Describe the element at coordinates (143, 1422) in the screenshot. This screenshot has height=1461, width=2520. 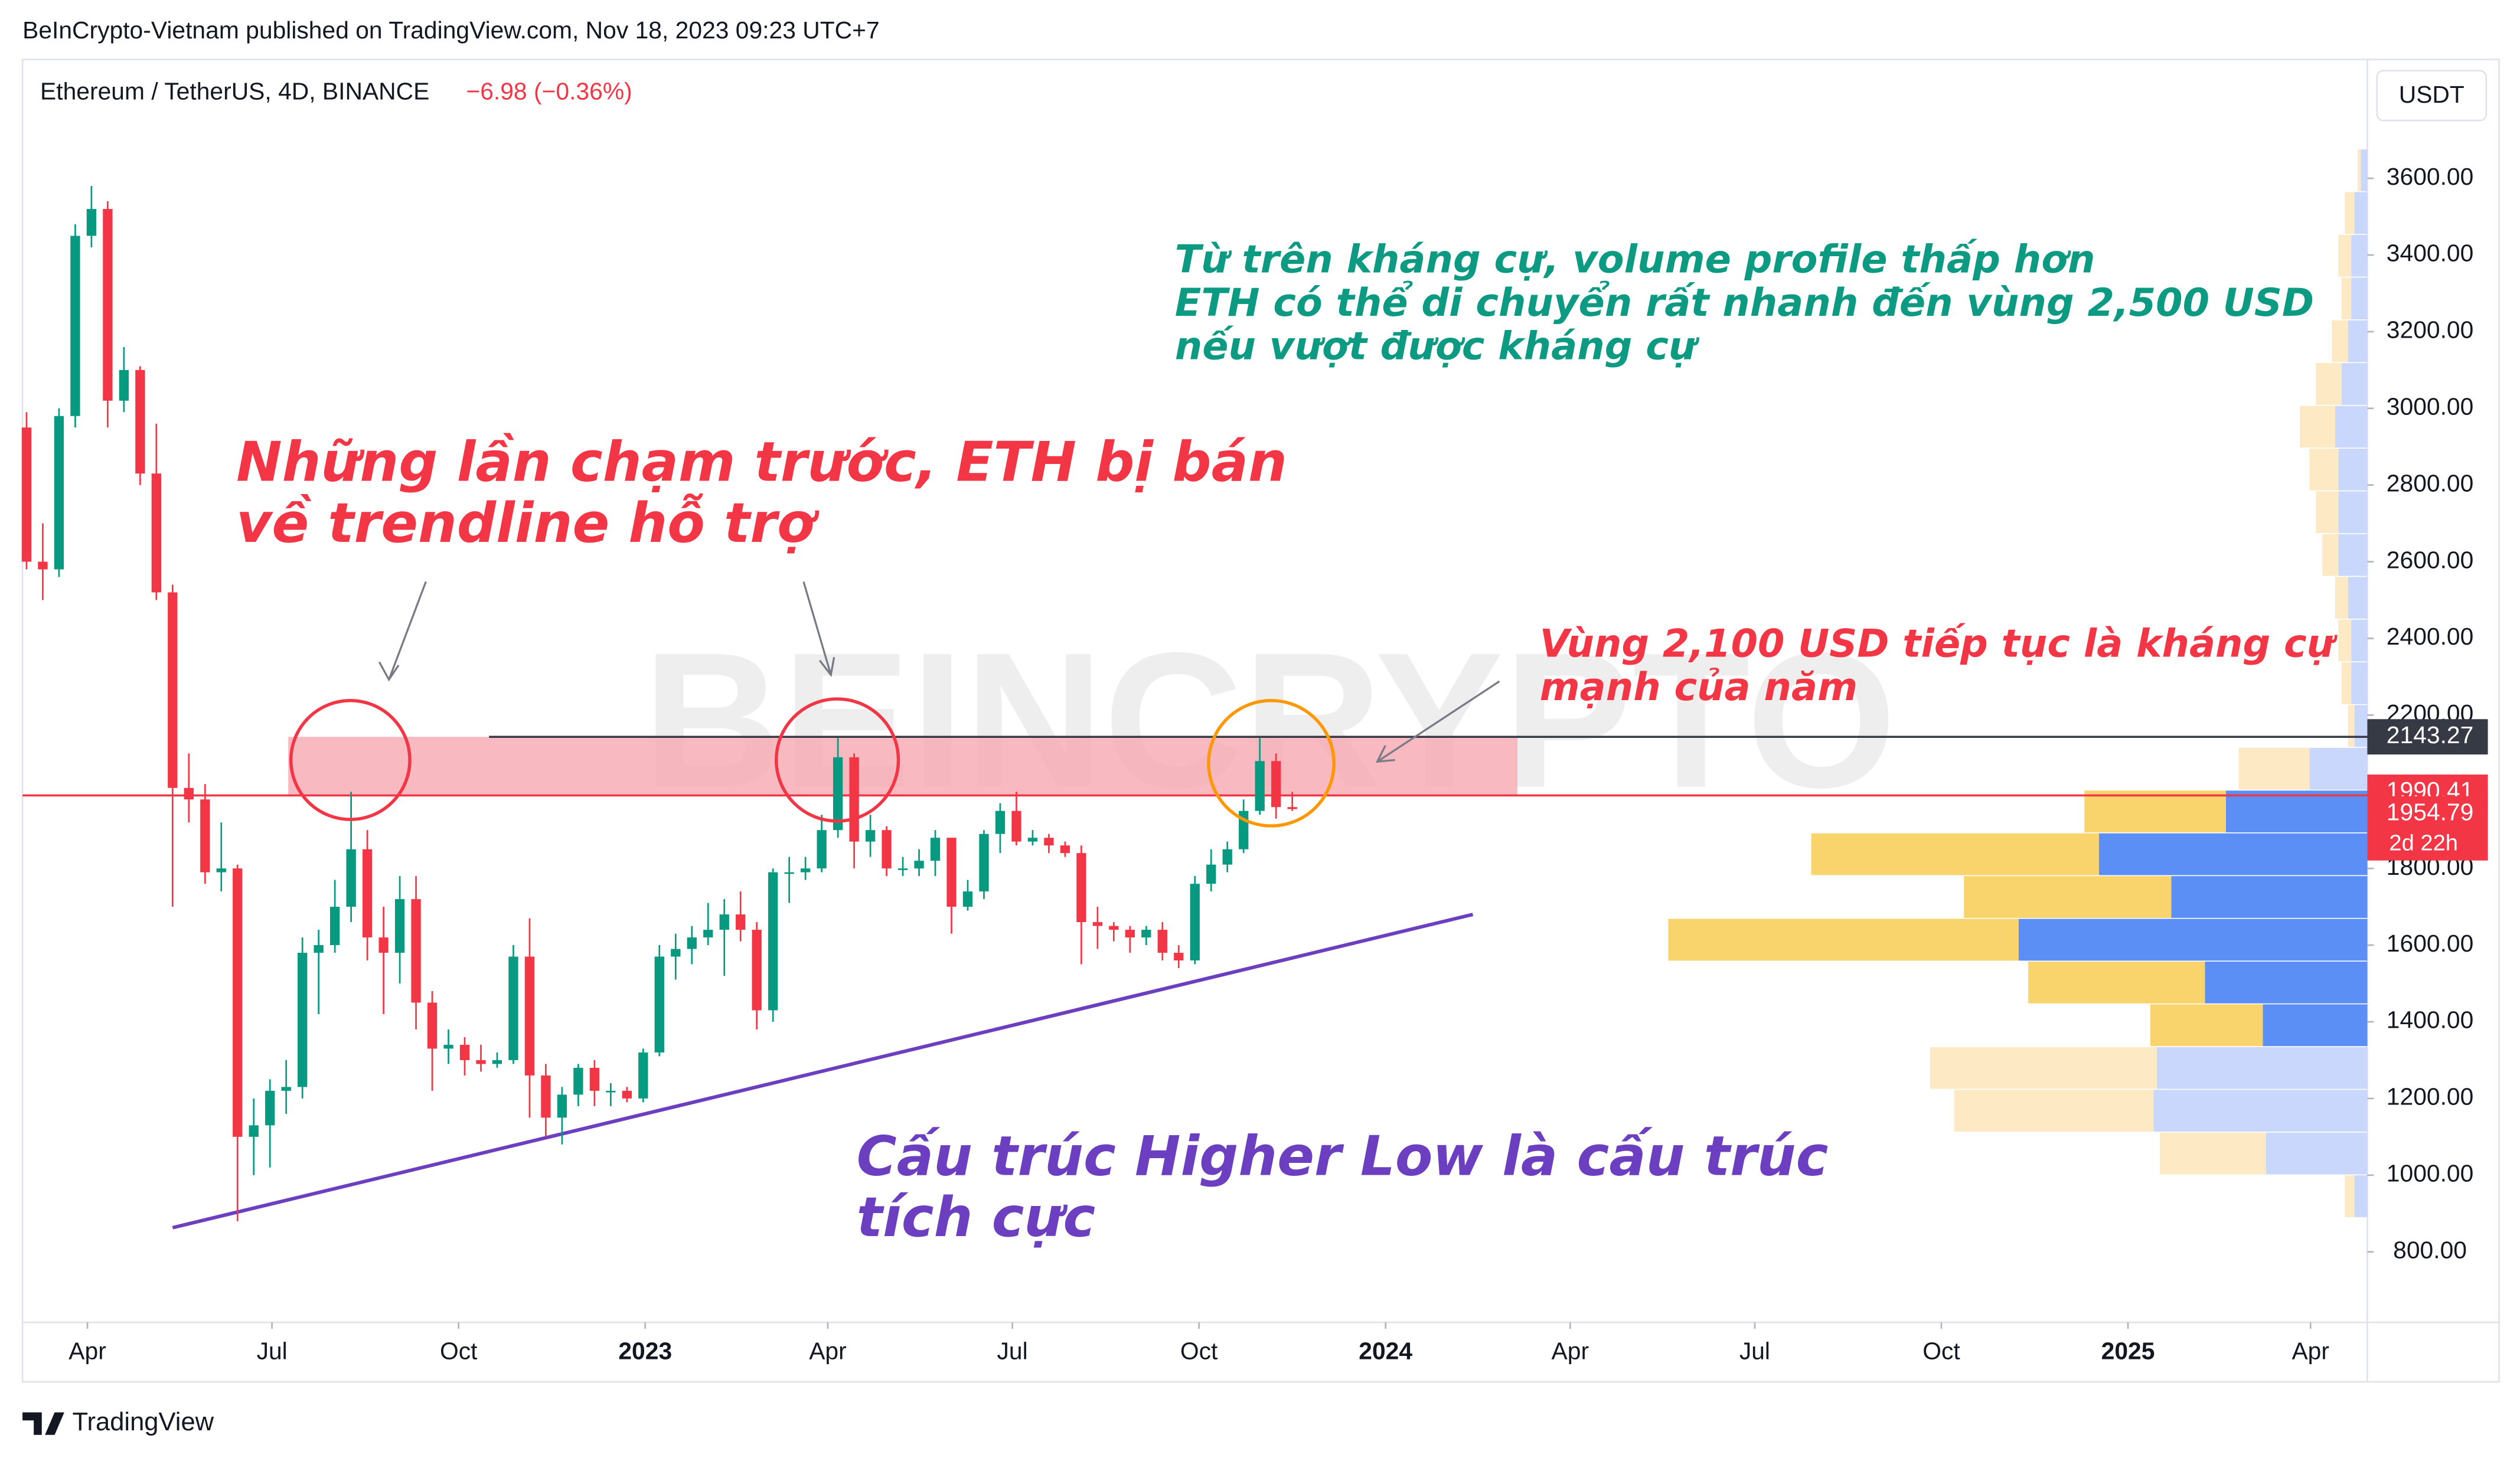
I see `footer-text: TradingView` at that location.